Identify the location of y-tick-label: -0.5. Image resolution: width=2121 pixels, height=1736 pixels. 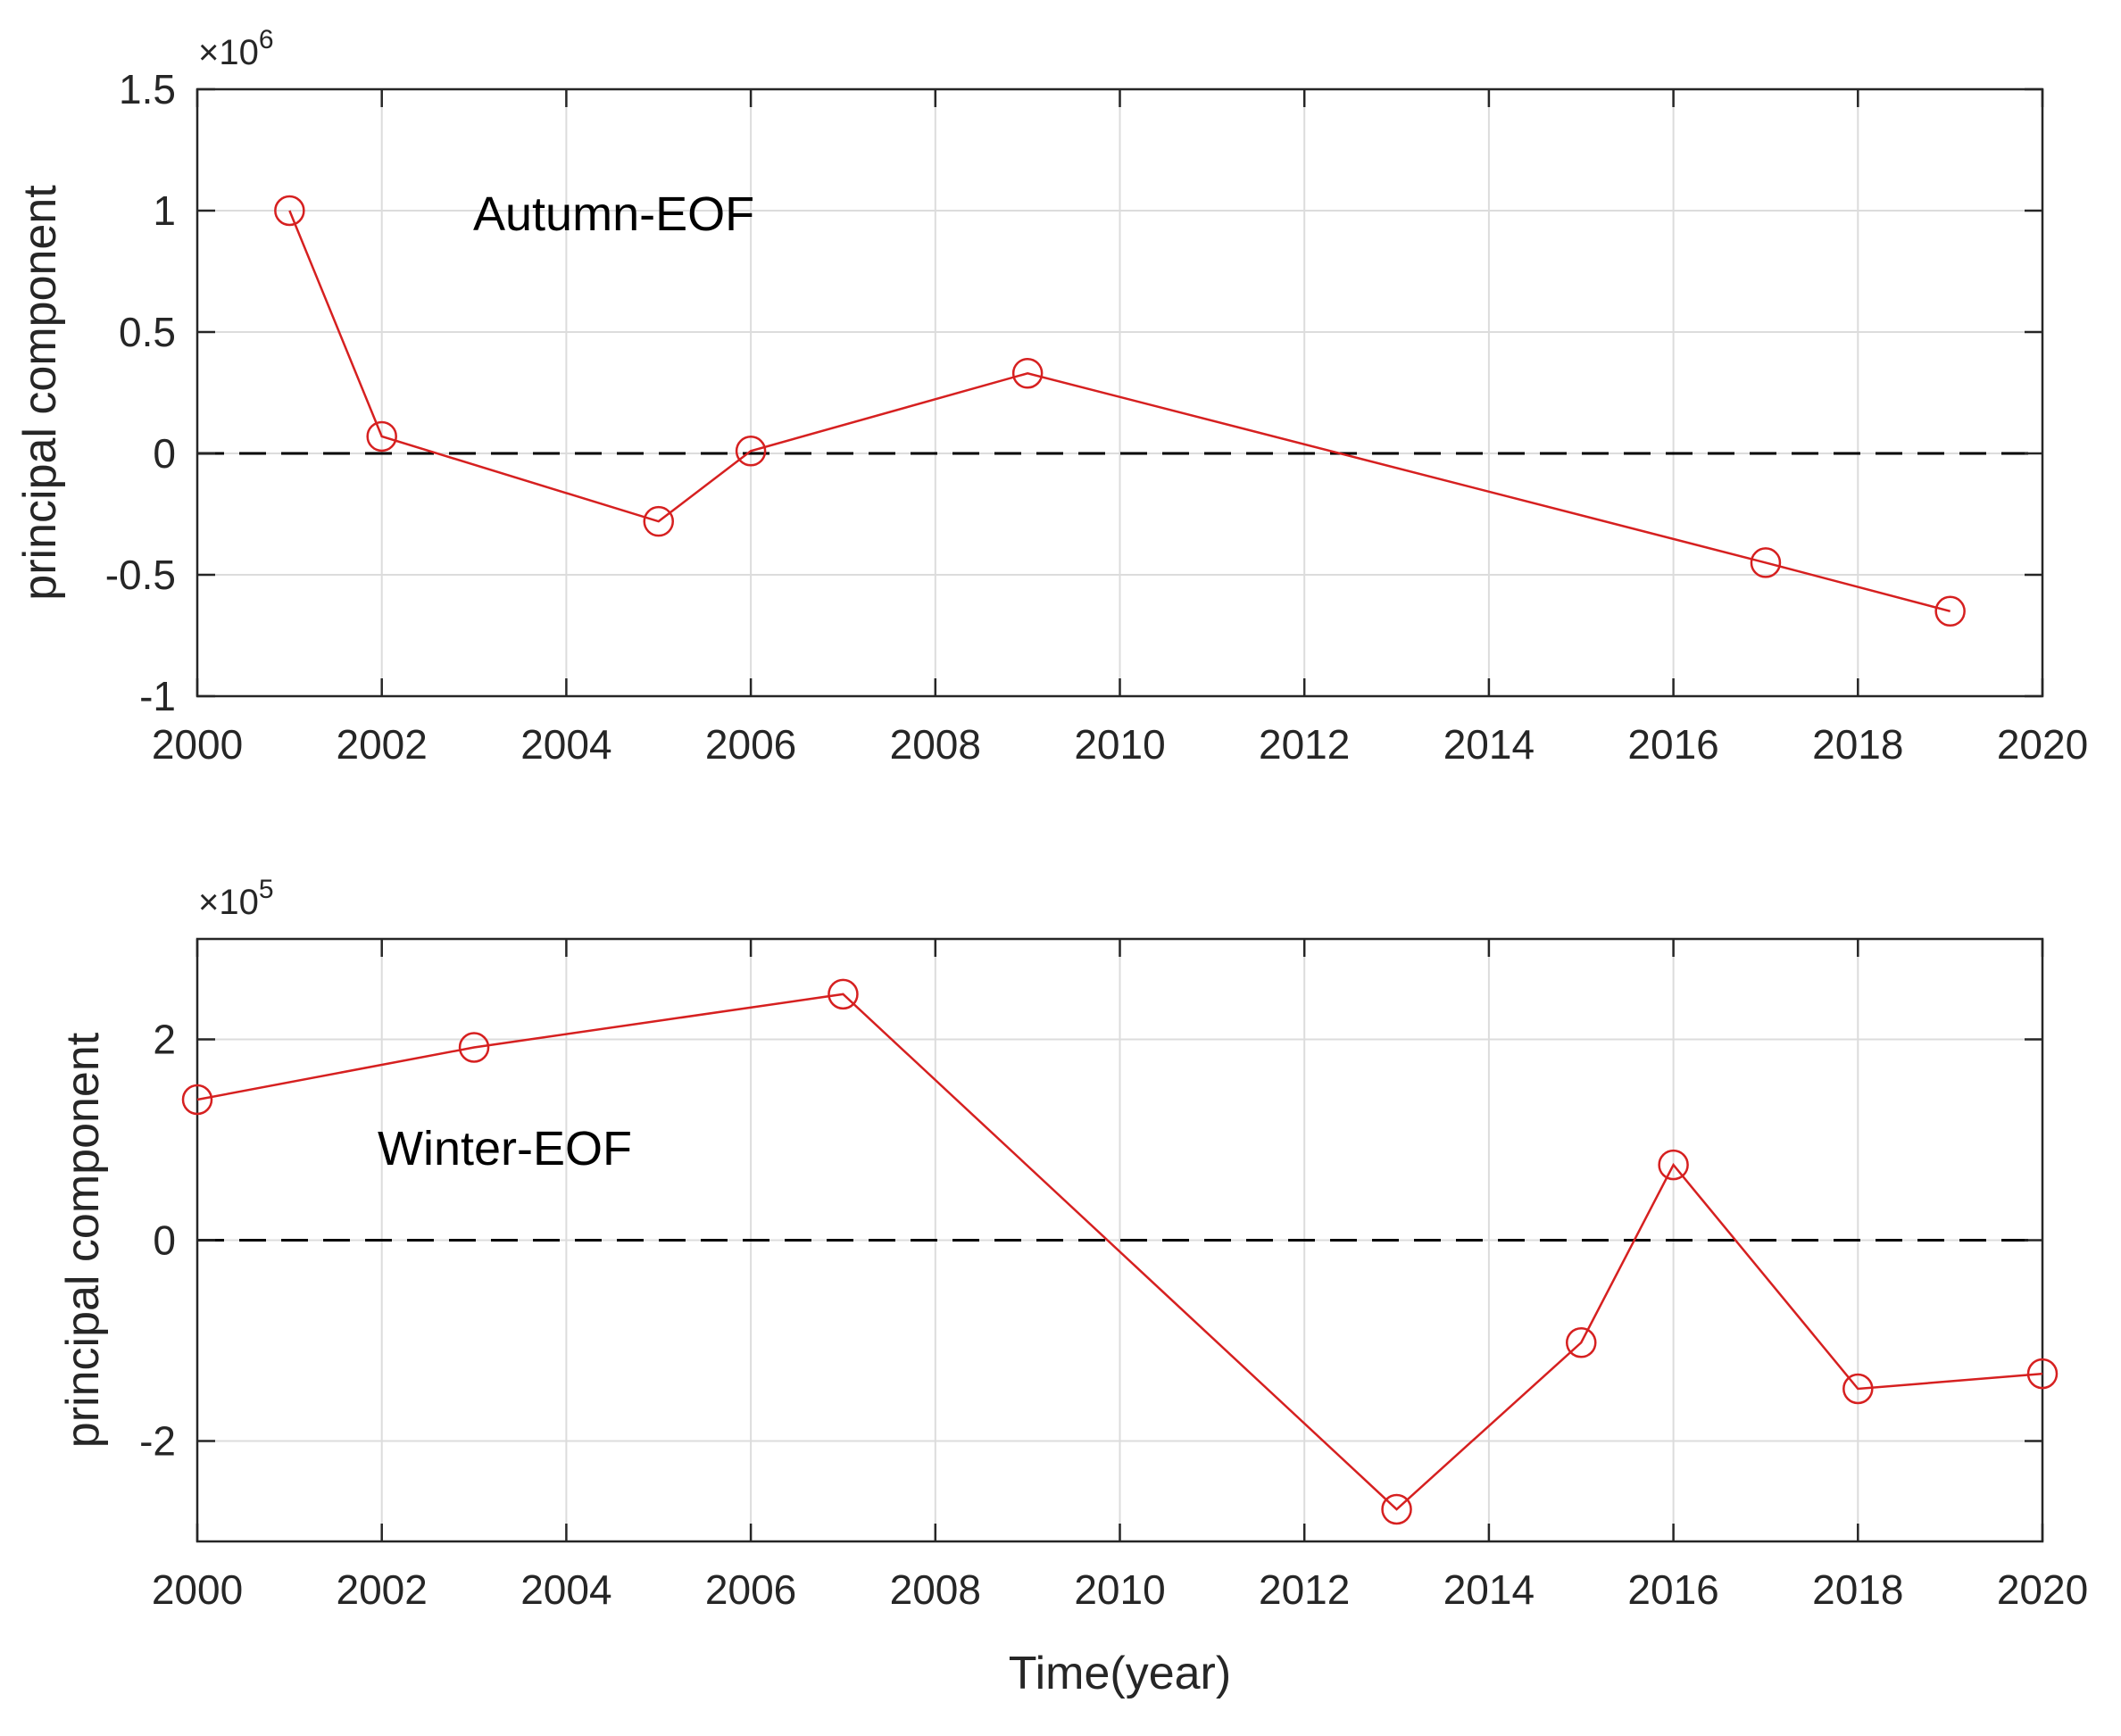
(140, 575).